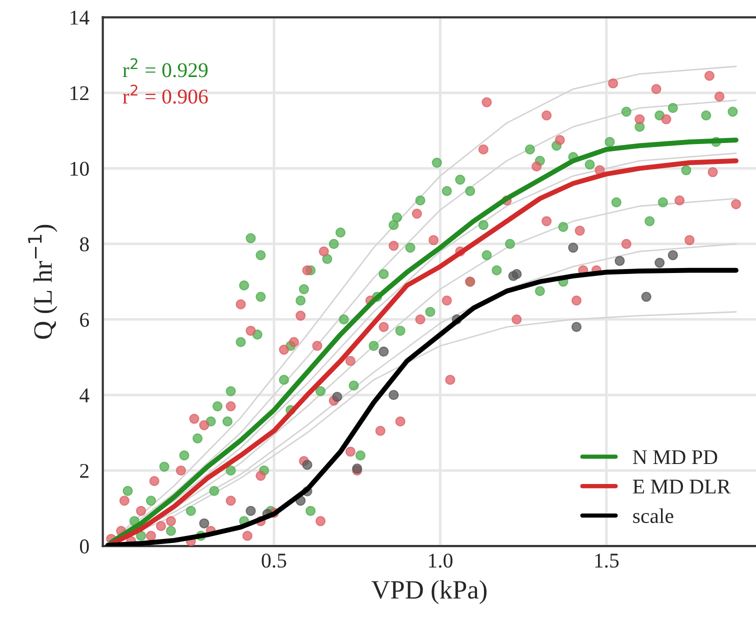 This screenshot has width=756, height=617. I want to click on y-axis-title: Q (L hr$^{−1}$), so click(43, 281).